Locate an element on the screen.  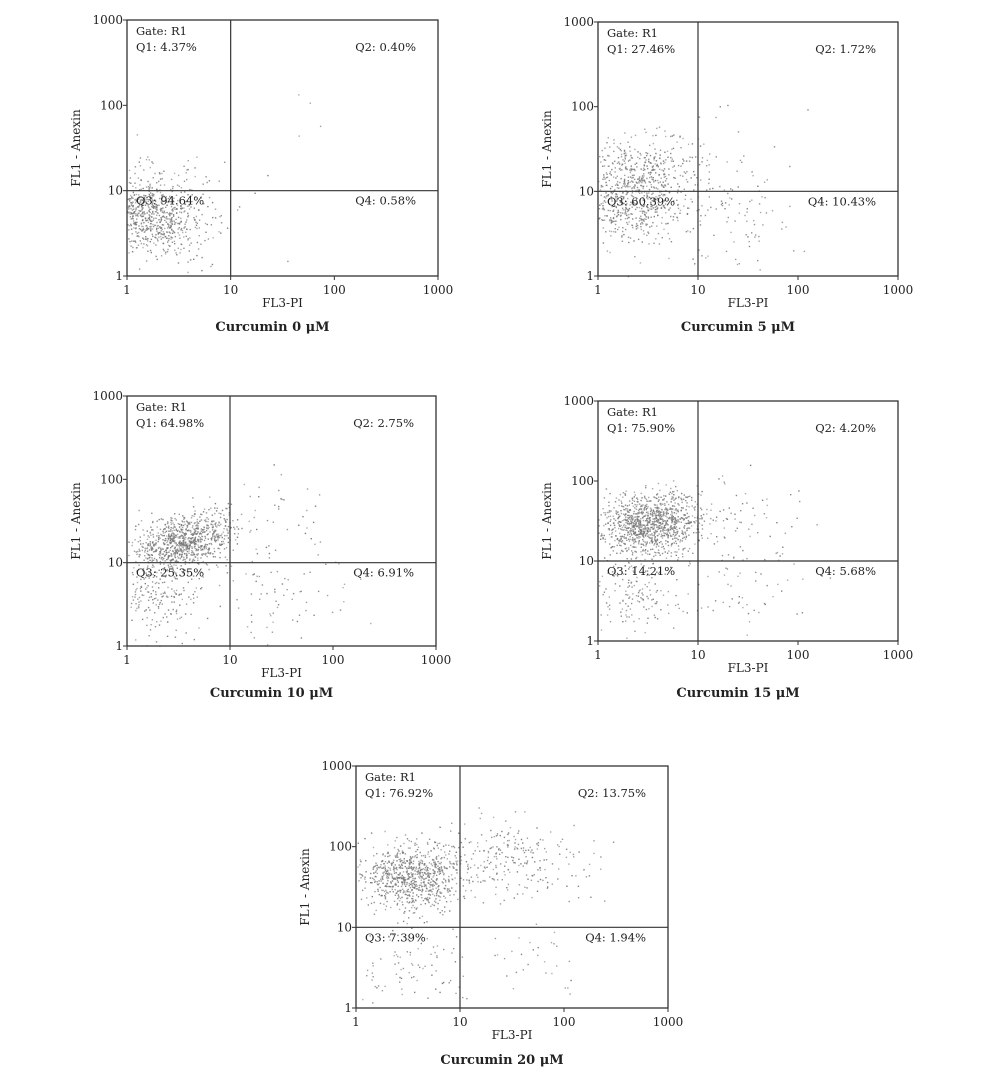
panel-caption: Curcumin 10 μM is located at coordinates (271, 693).